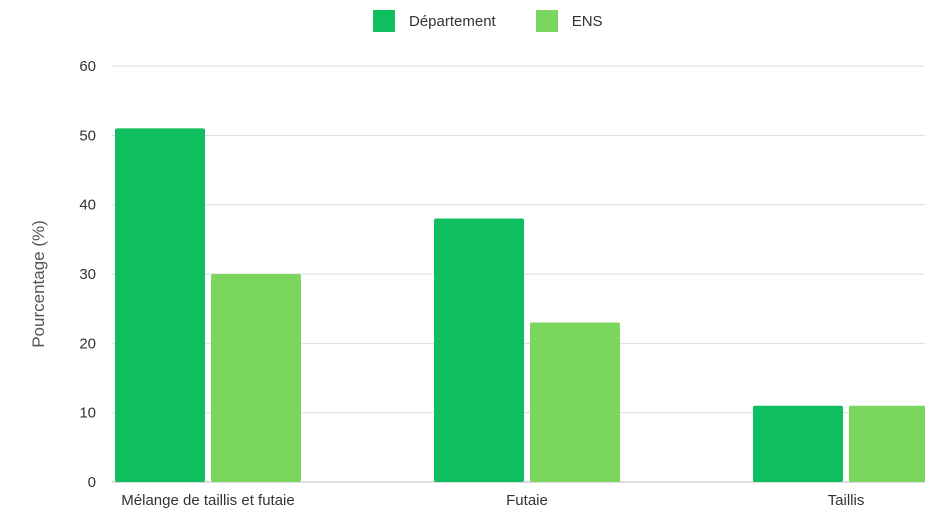  What do you see at coordinates (87, 135) in the screenshot?
I see `y-tick-label: 50` at bounding box center [87, 135].